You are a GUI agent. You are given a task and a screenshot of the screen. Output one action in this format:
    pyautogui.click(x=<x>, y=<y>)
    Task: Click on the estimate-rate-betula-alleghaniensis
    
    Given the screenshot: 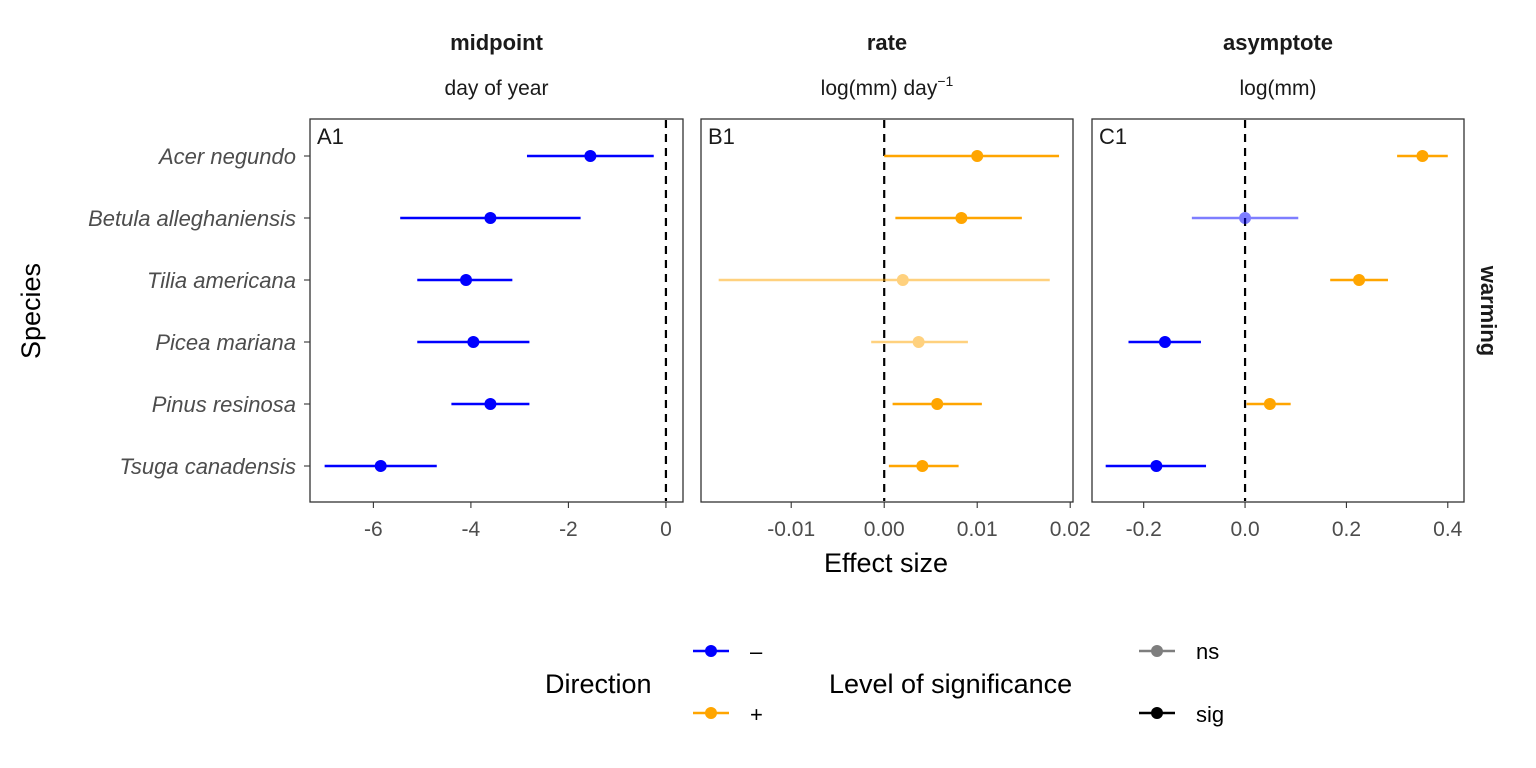 What is the action you would take?
    pyautogui.click(x=958, y=218)
    